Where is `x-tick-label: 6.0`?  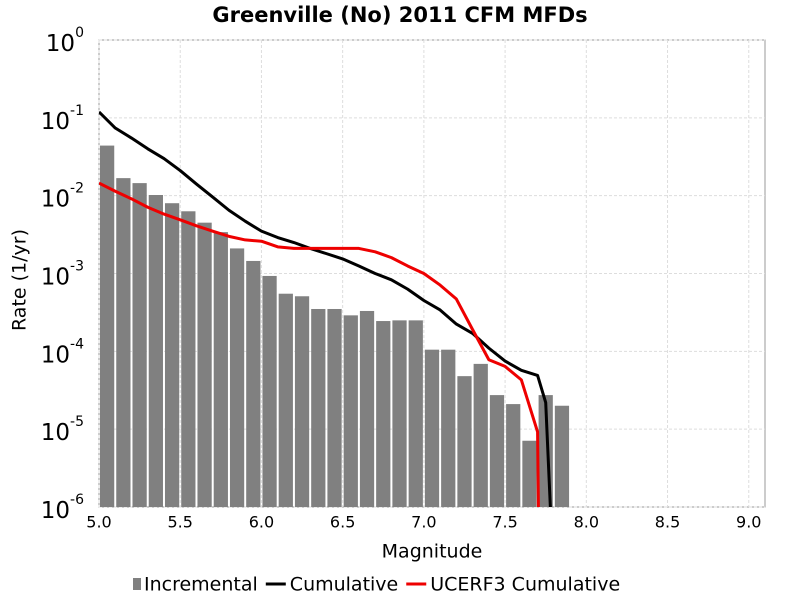
x-tick-label: 6.0 is located at coordinates (261, 522).